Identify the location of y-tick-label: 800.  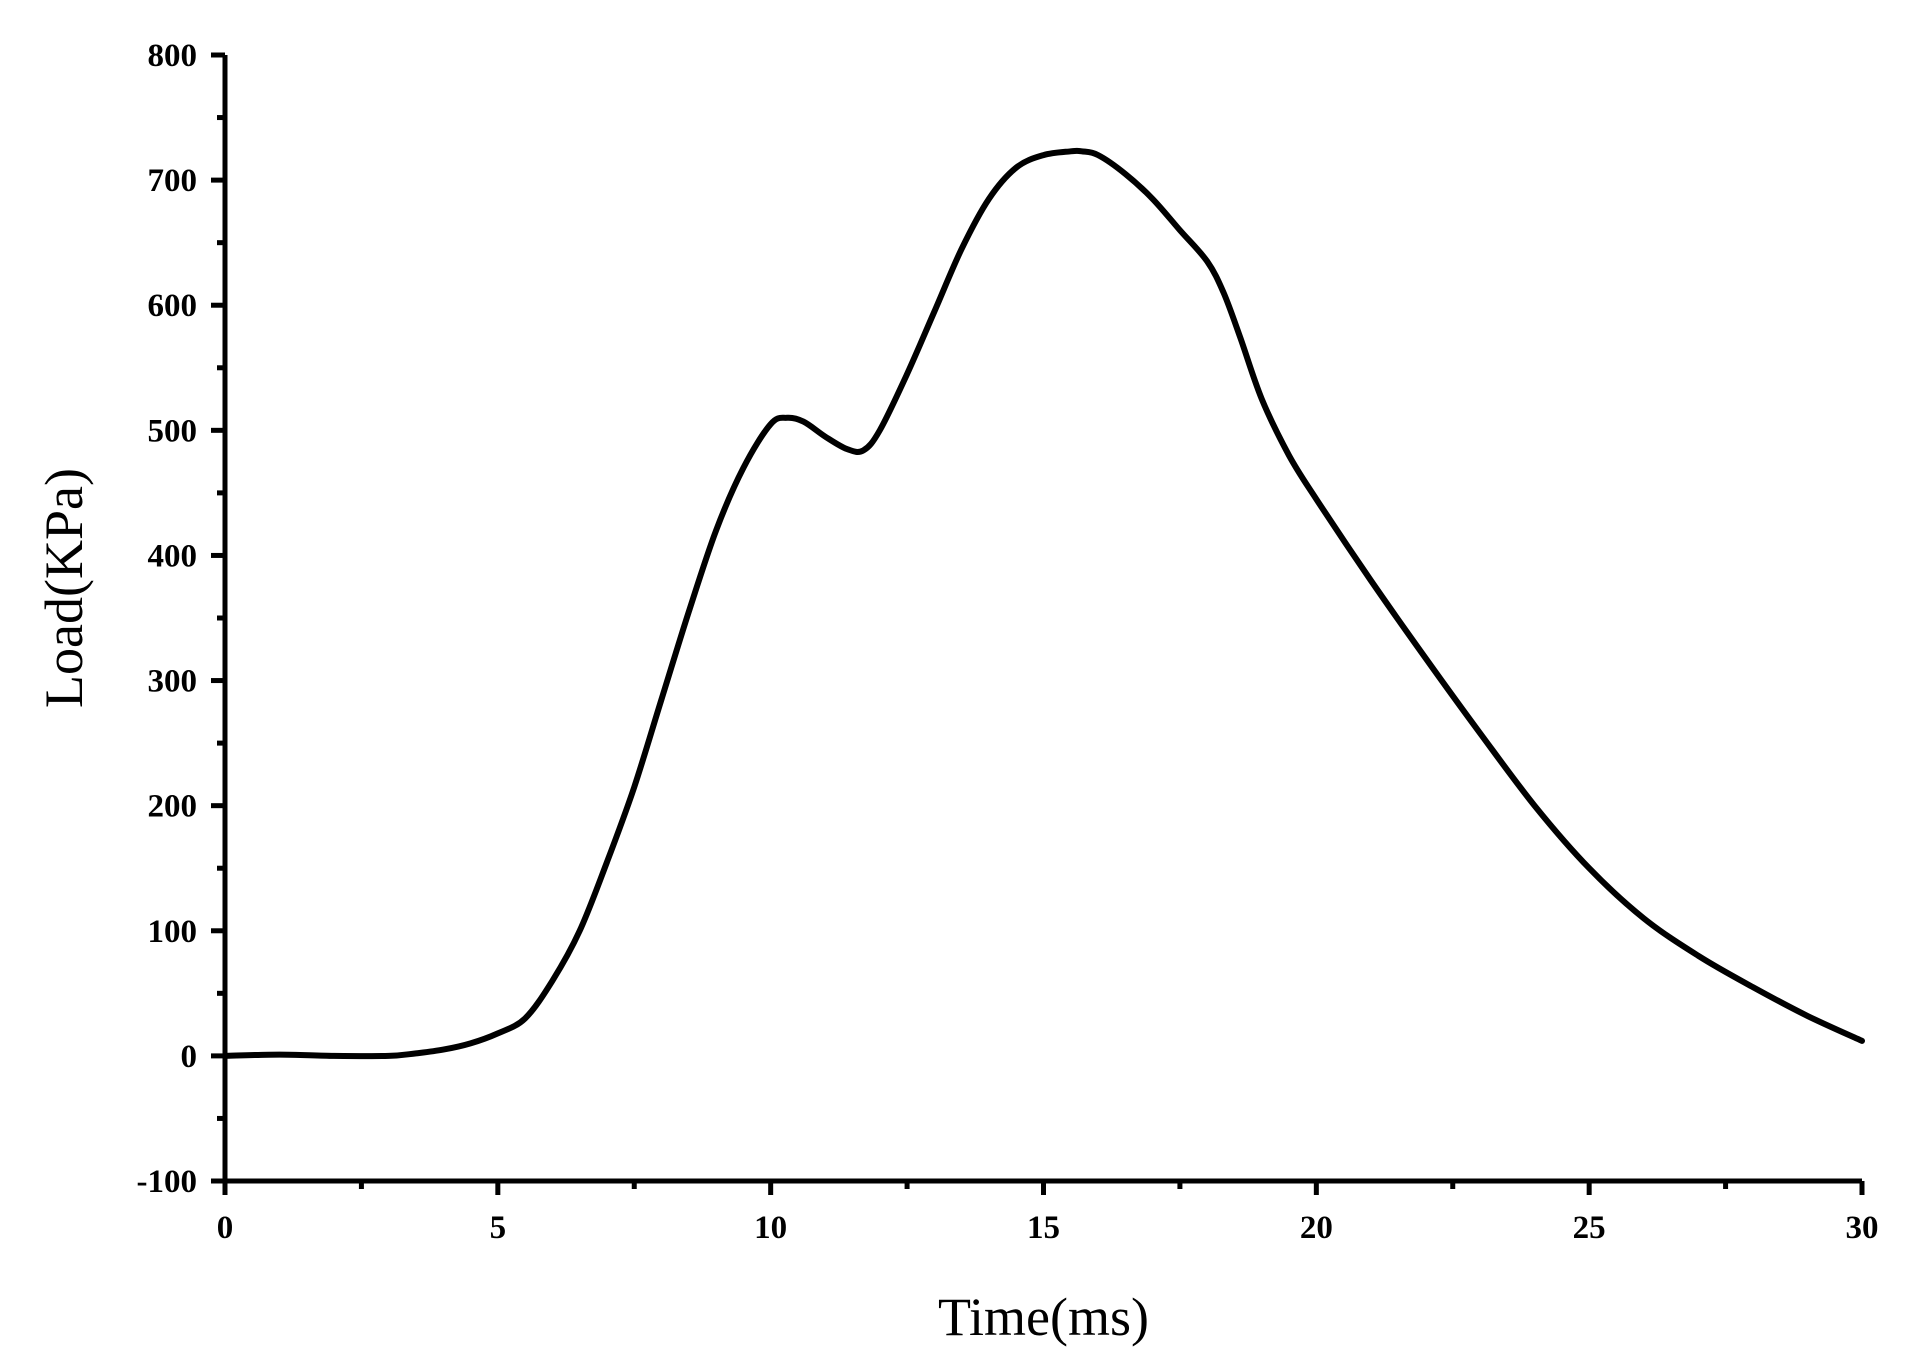
(173, 56).